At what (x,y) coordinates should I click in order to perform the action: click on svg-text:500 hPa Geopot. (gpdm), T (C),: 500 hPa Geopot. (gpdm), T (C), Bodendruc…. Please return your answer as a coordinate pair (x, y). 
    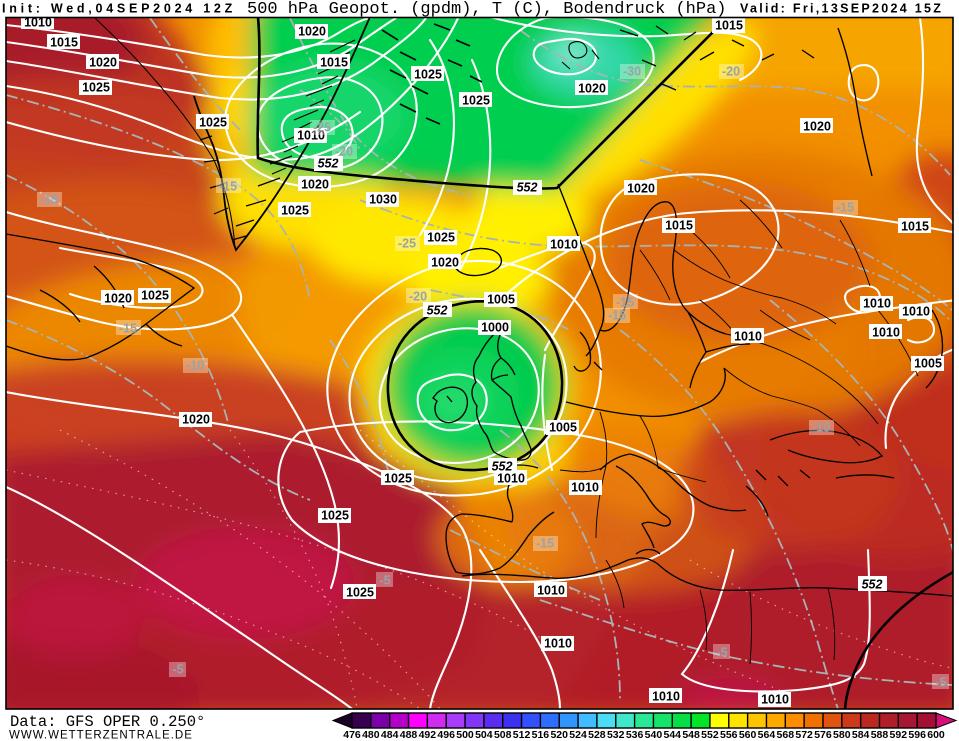
    Looking at the image, I should click on (486, 9).